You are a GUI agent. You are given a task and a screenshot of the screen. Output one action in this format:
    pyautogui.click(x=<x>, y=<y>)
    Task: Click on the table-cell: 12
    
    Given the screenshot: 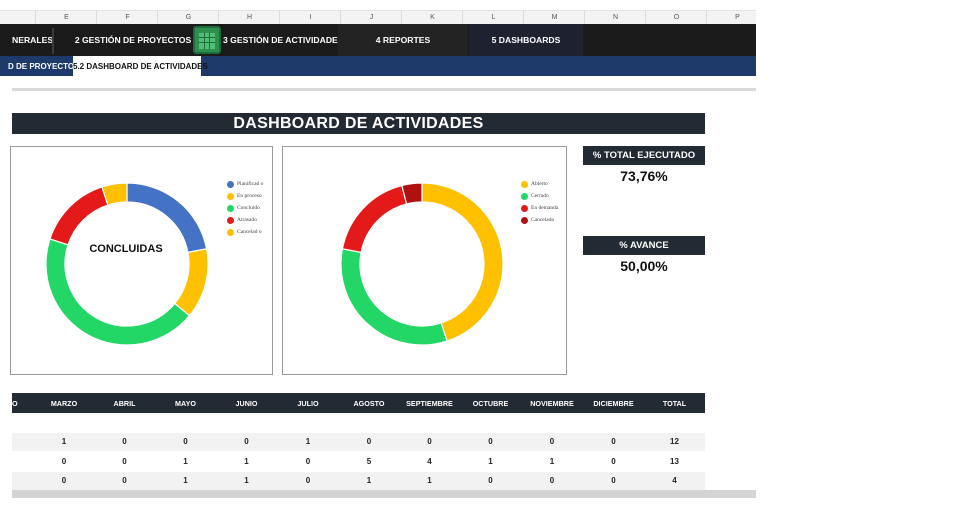 What is the action you would take?
    pyautogui.click(x=674, y=441)
    